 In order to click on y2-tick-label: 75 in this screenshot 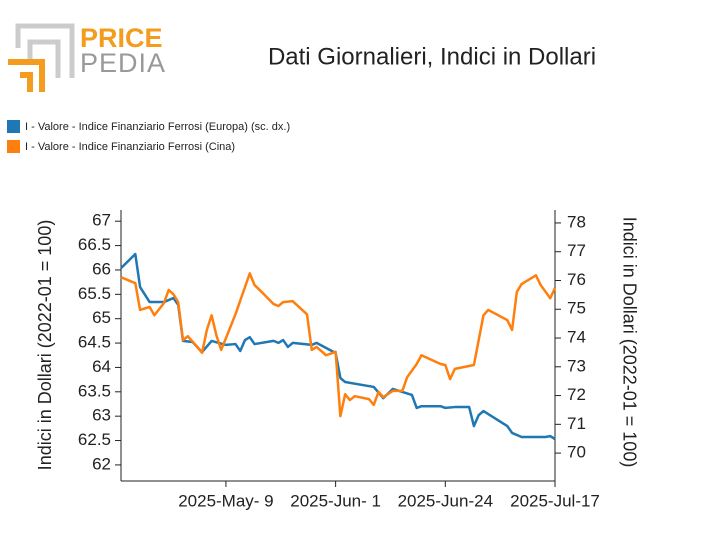, I will do `click(576, 308)`.